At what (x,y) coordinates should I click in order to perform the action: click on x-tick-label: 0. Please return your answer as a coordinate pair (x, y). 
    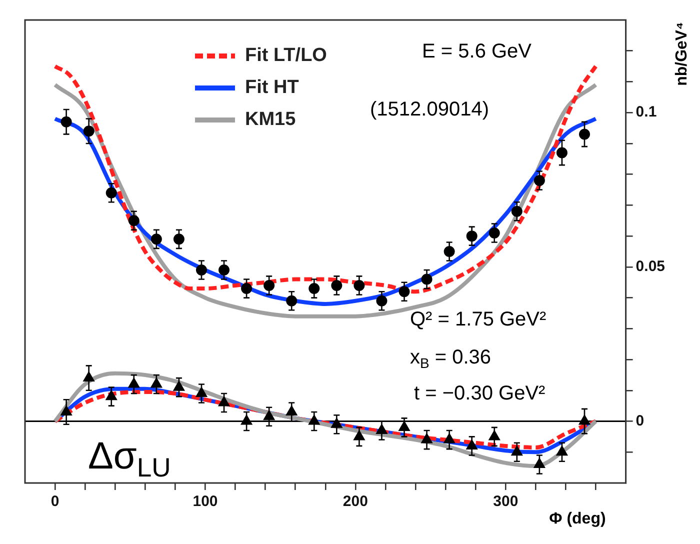
    Looking at the image, I should click on (55, 501).